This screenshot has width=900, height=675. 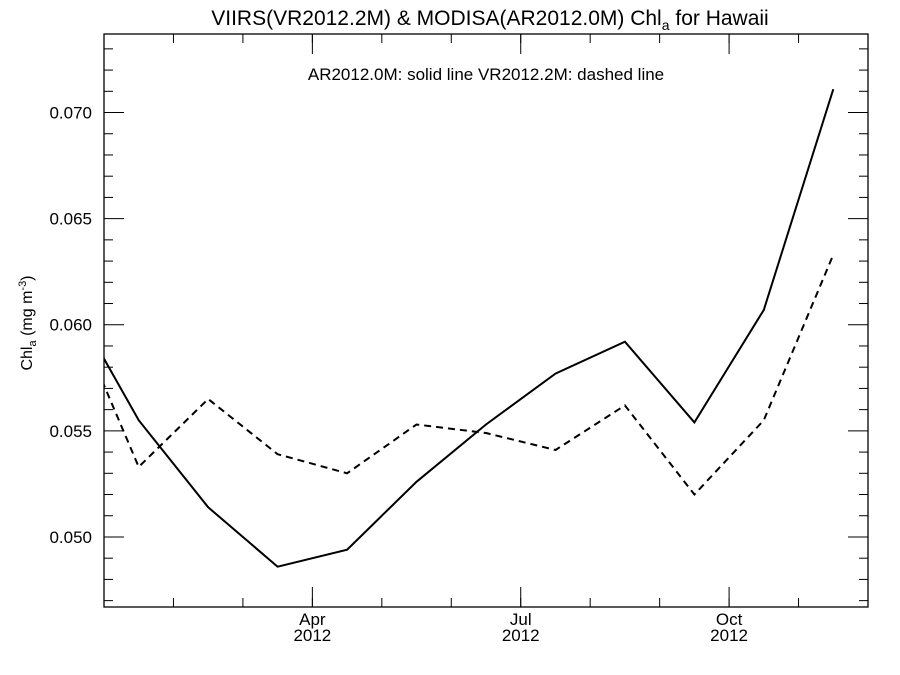 I want to click on chart-title-main: VIIRS(VR2012.2M) & MODISA(AR2012.0M) Chl, so click(x=436, y=18).